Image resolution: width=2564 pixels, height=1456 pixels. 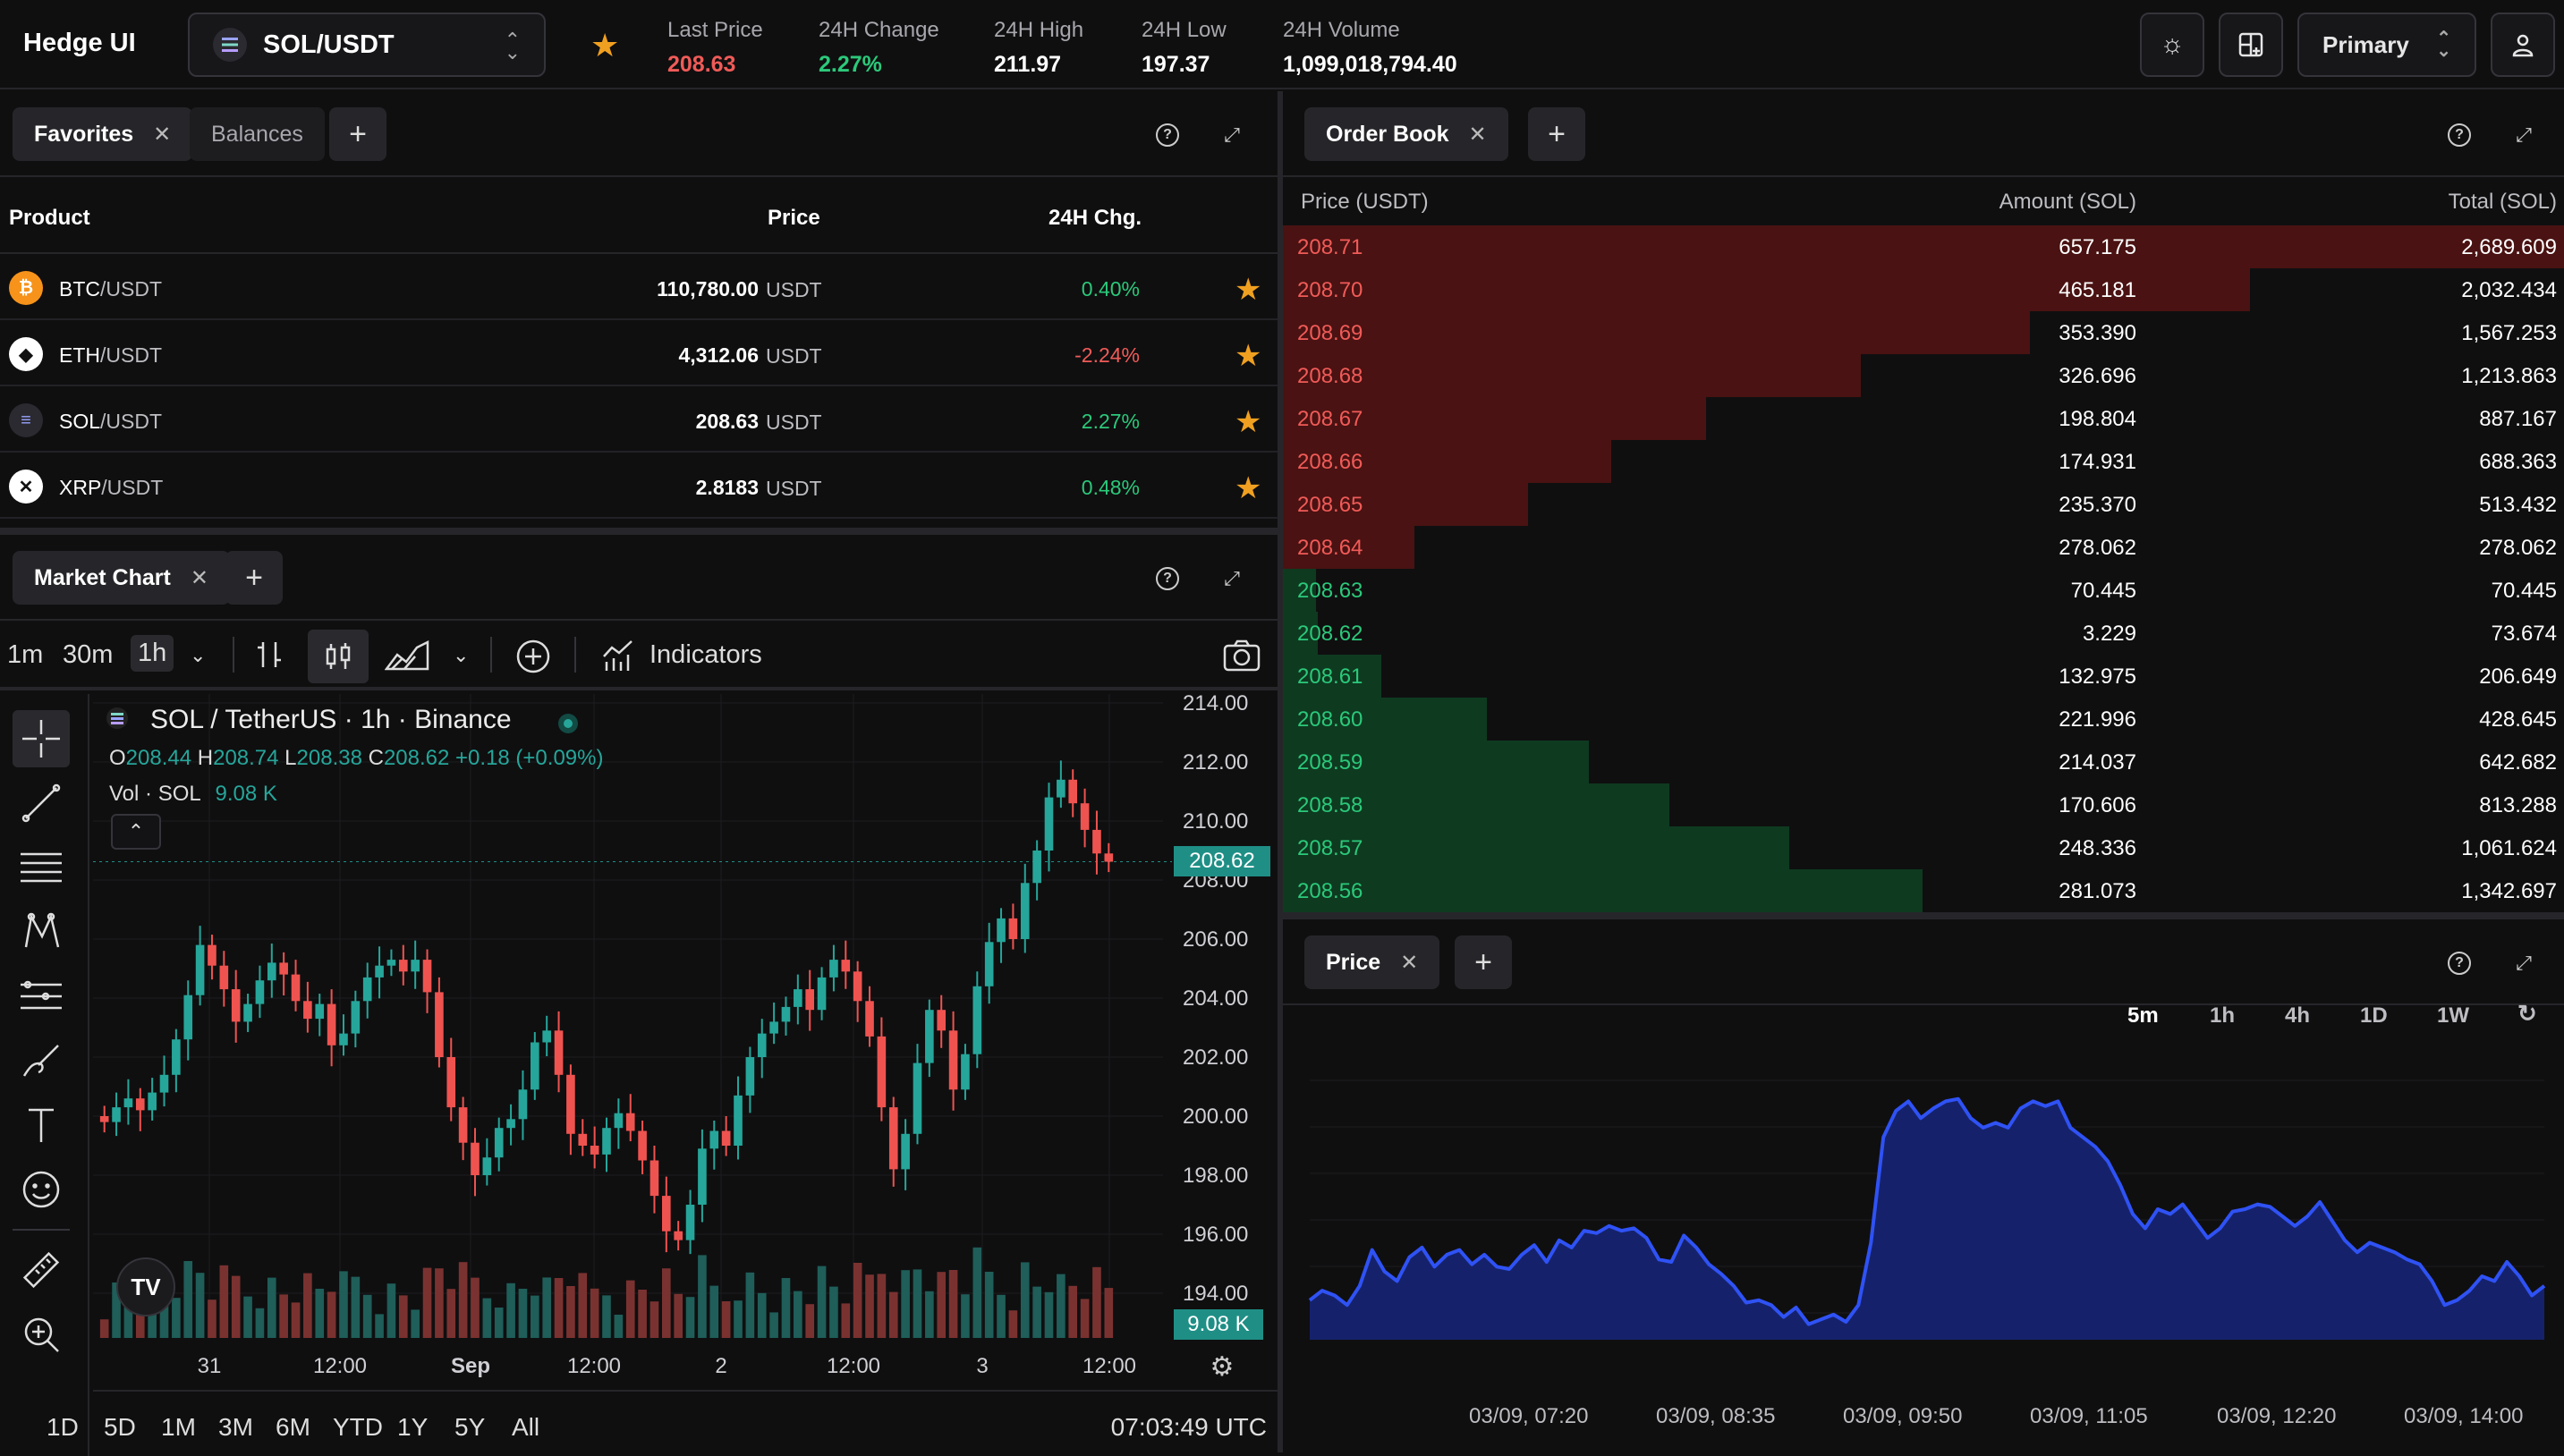 What do you see at coordinates (639, 287) in the screenshot?
I see `table-row: ₿ BTC/USDT 110,780.00 USDT 0.40% ★` at bounding box center [639, 287].